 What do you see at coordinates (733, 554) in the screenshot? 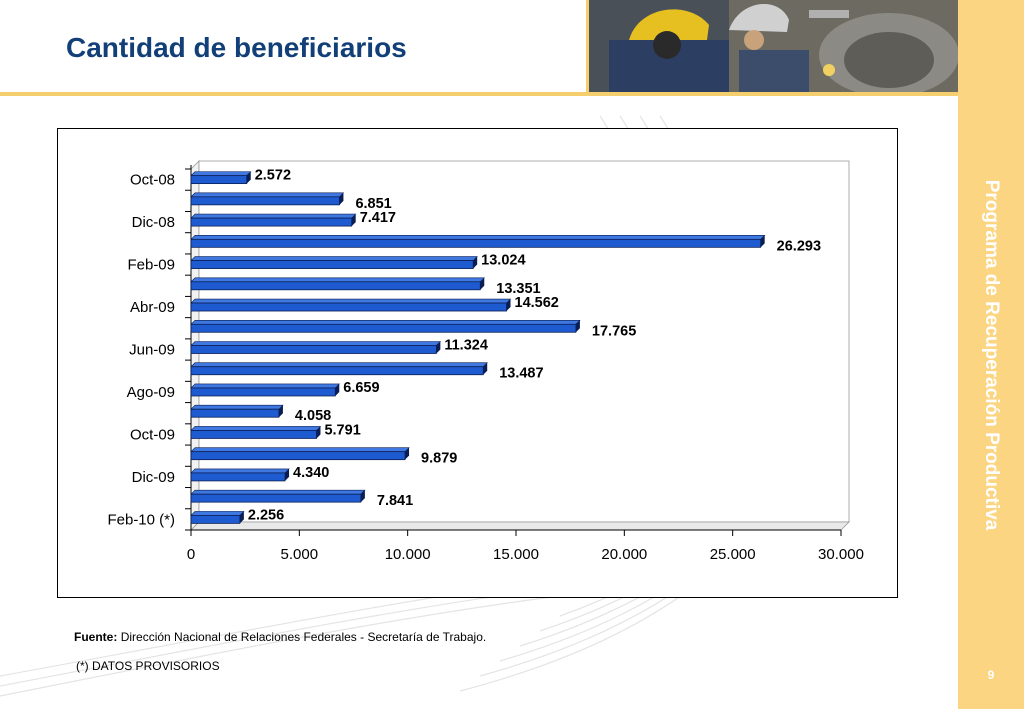
I see `x-tick-label: 25.000` at bounding box center [733, 554].